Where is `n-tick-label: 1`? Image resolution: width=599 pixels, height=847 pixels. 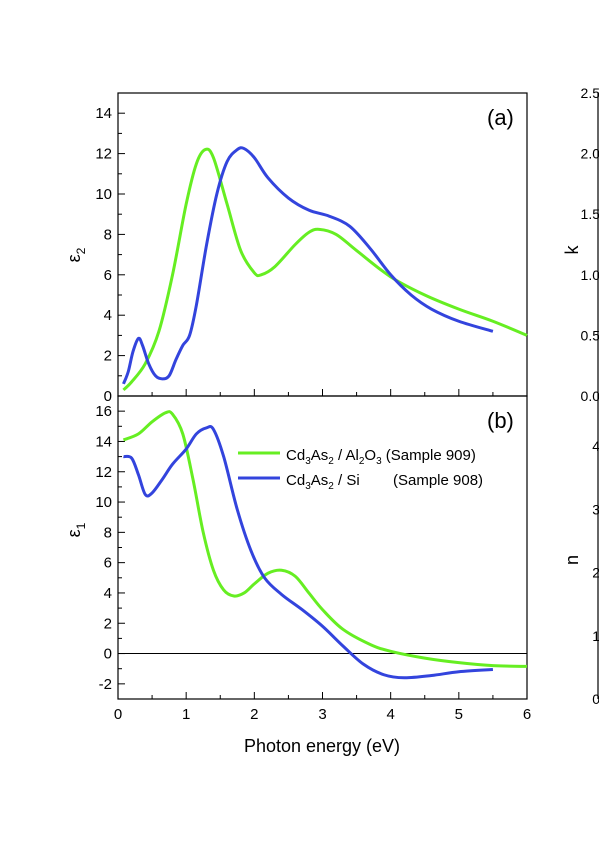 n-tick-label: 1 is located at coordinates (595, 636).